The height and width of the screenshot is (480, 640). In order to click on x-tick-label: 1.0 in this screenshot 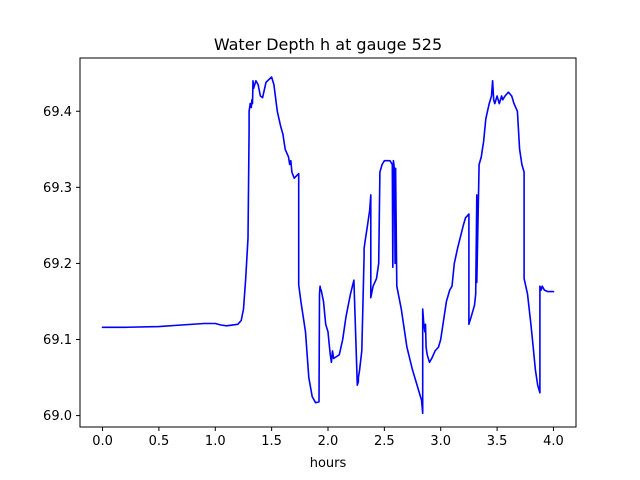, I will do `click(215, 441)`.